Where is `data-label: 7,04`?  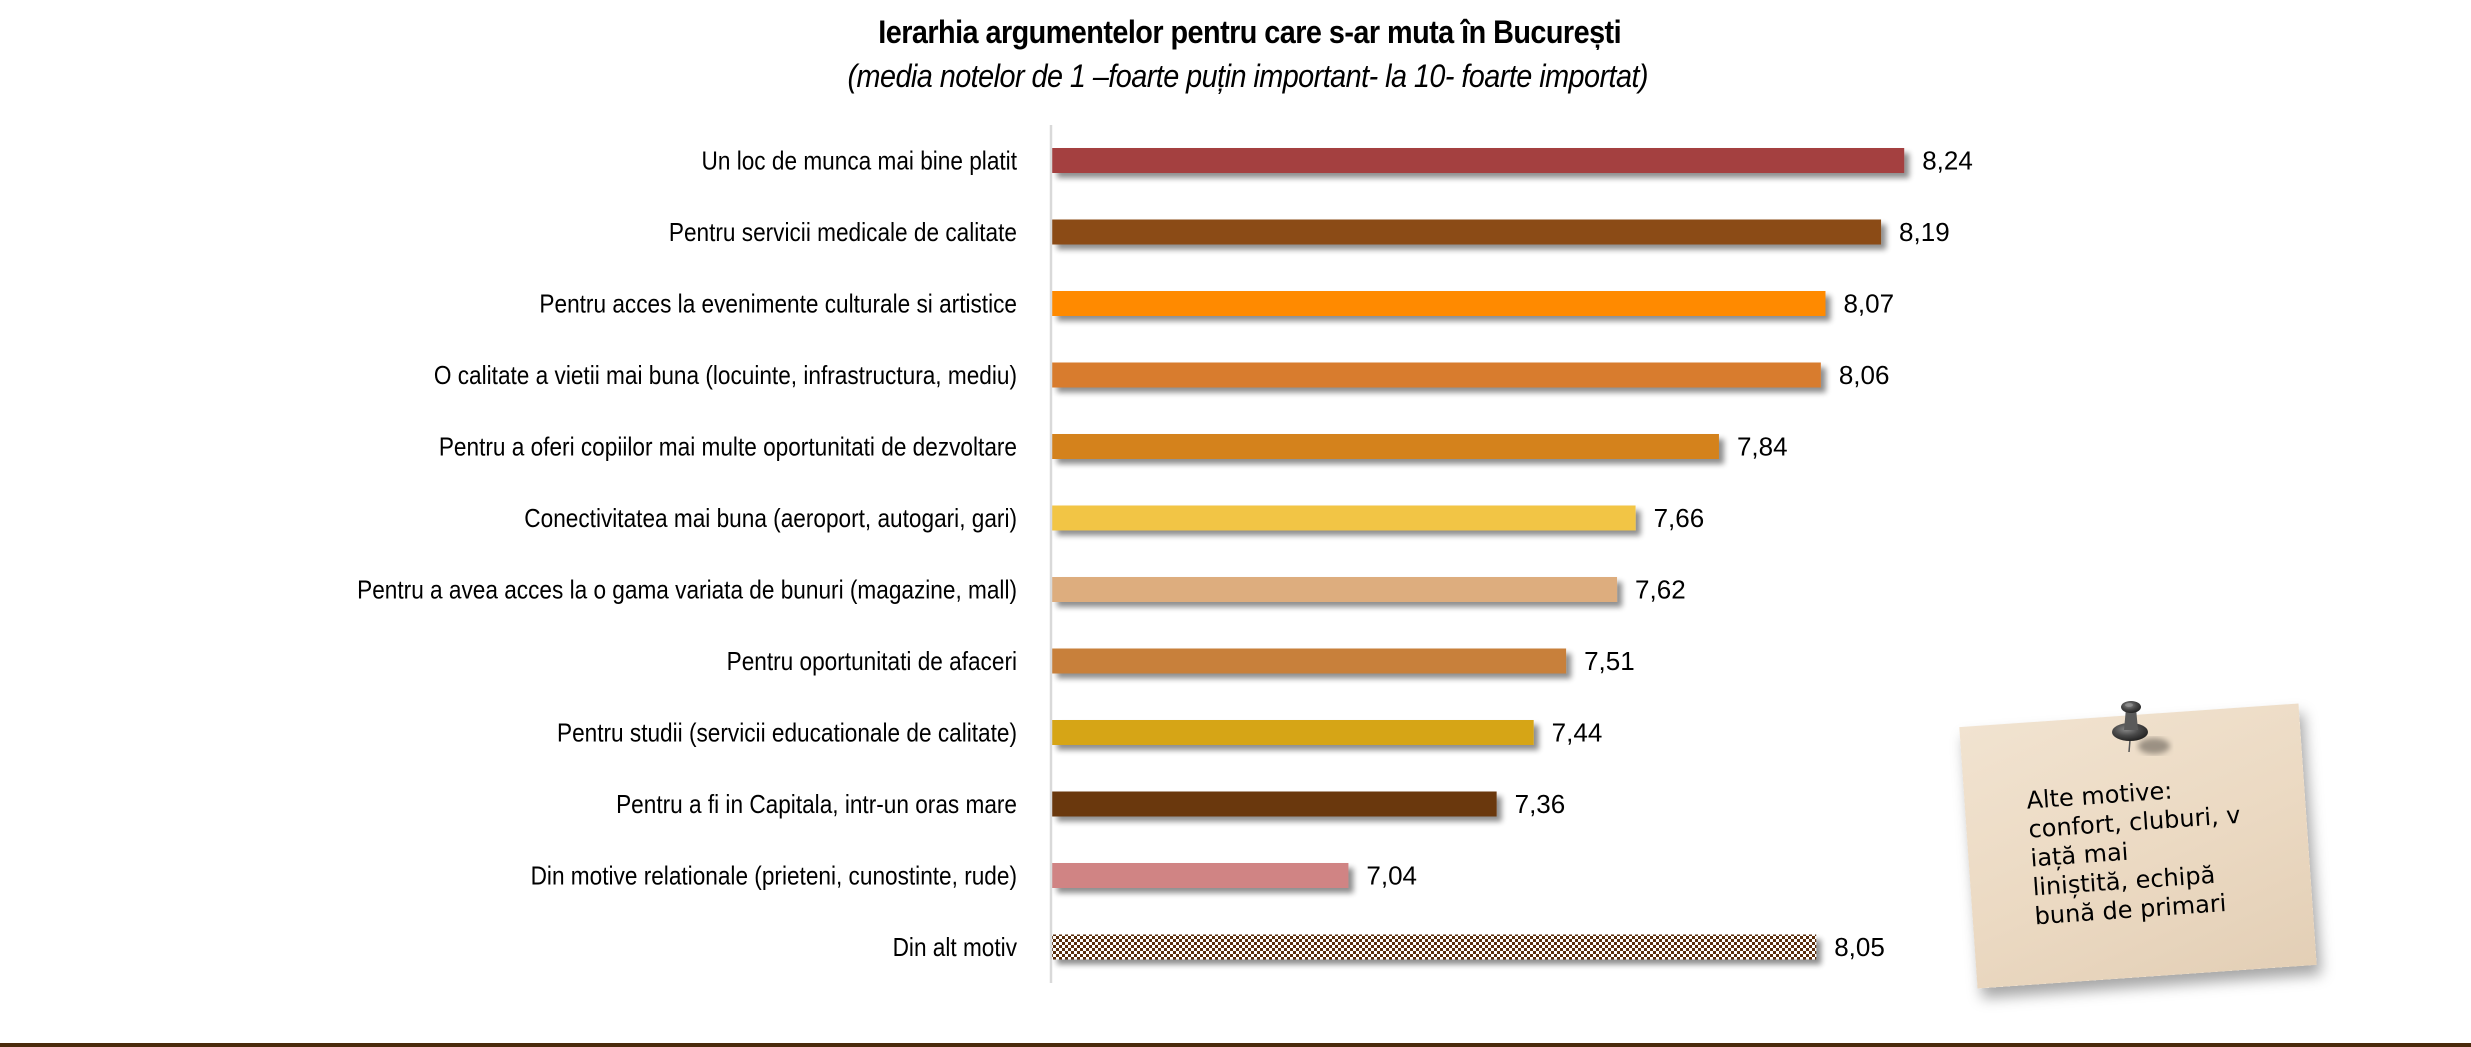 data-label: 7,04 is located at coordinates (1391, 876).